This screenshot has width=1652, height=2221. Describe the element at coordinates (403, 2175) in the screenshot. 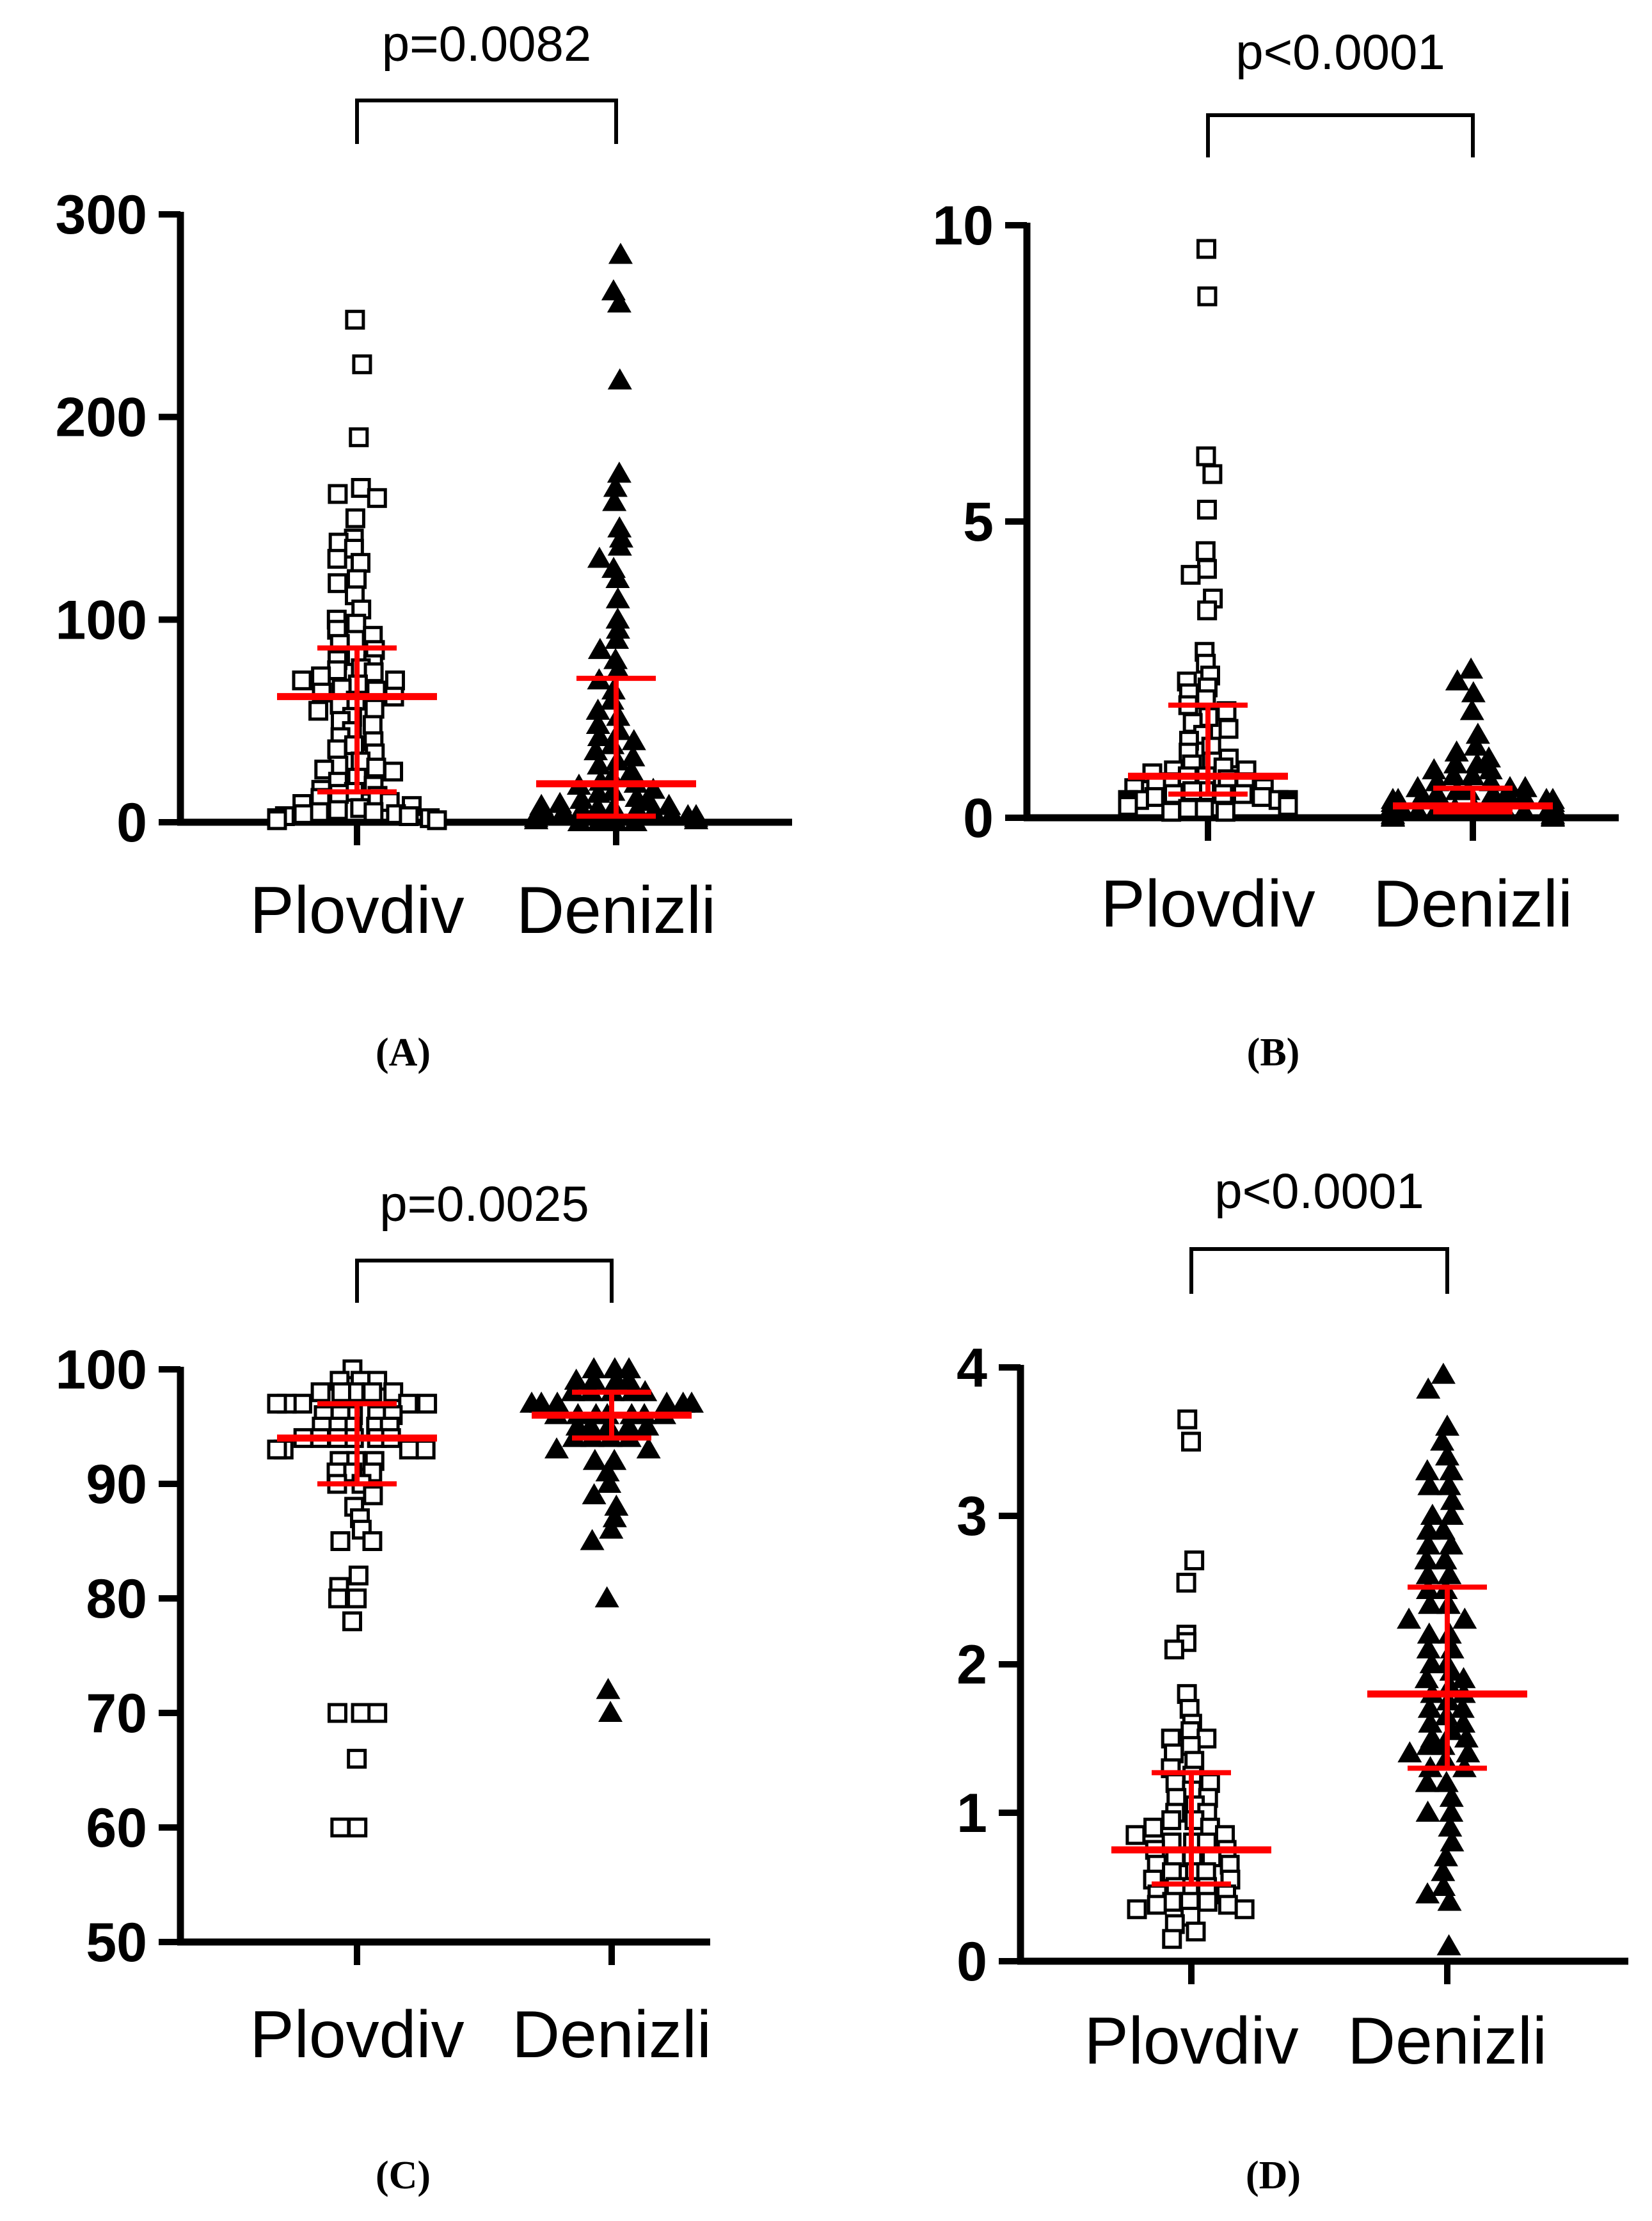

I see `panel-label: (C)` at that location.